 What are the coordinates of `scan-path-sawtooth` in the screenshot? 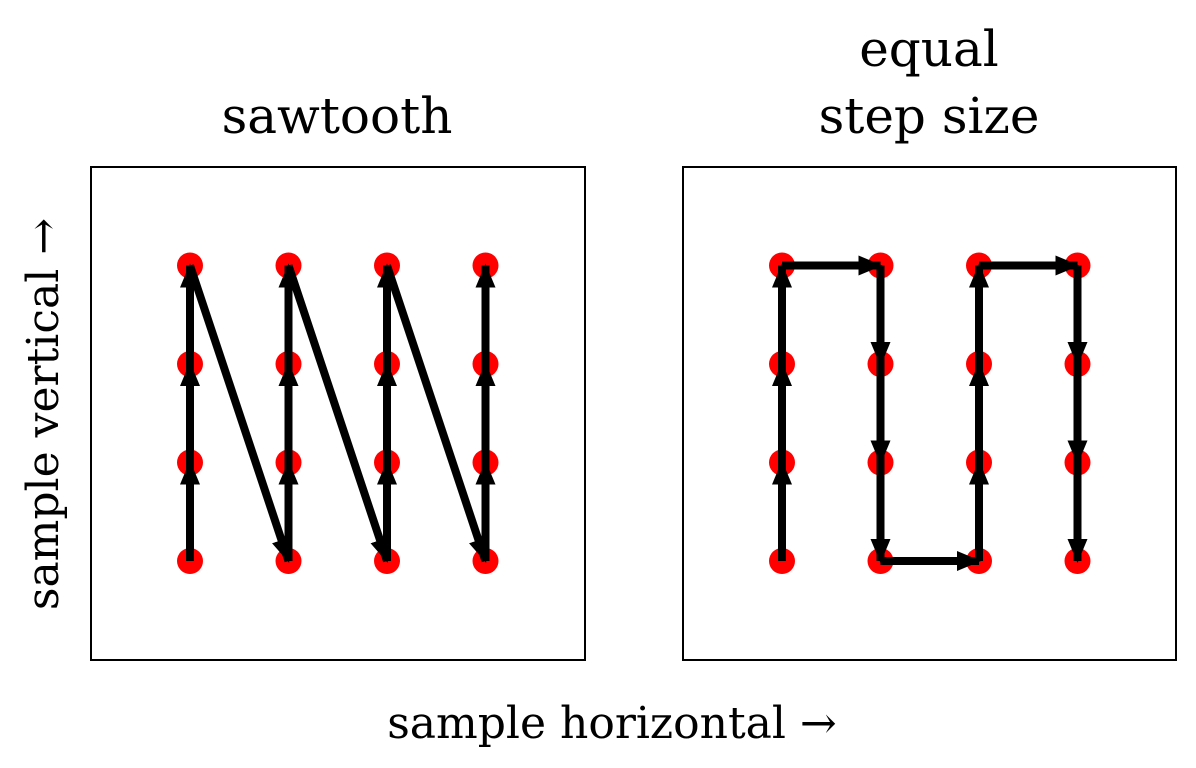 It's located at (338, 413).